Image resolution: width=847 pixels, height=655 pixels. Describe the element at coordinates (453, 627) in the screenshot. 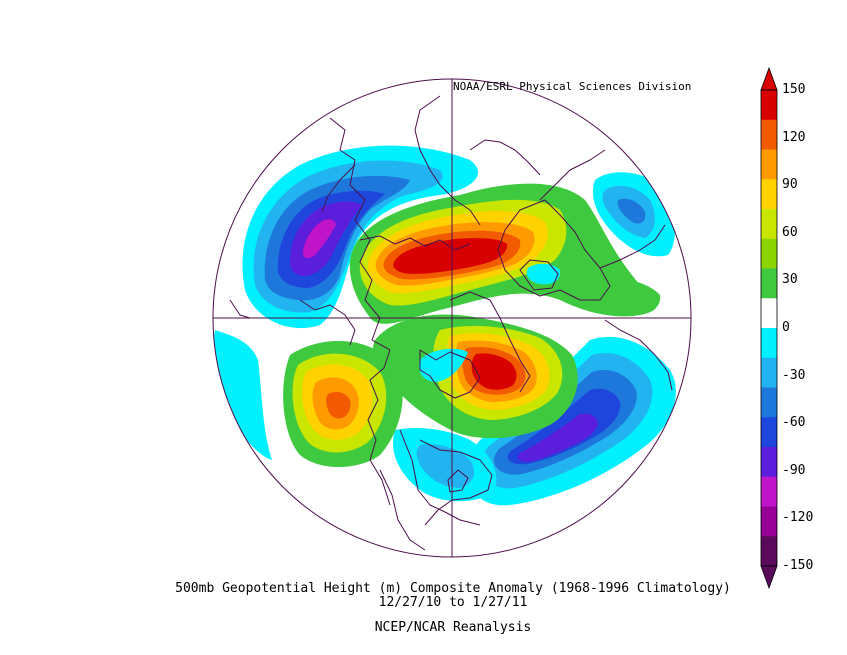

I see `title-line3: NCEP/NCAR Reanalysis` at that location.